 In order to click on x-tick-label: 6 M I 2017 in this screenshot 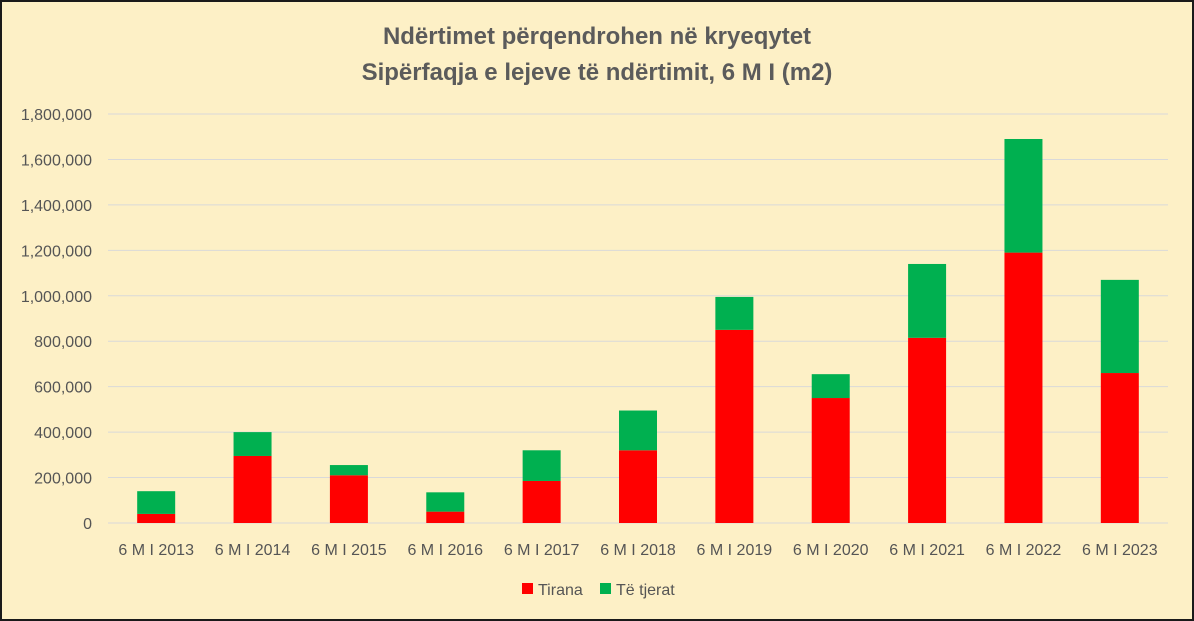, I will do `click(542, 550)`.